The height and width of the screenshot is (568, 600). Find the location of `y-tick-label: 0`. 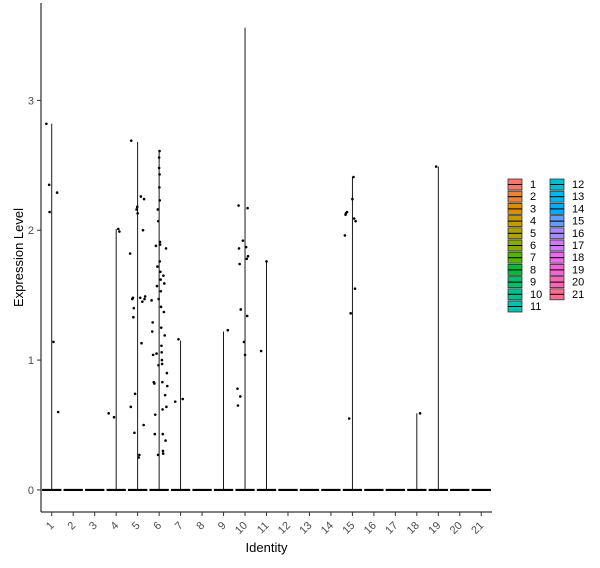

y-tick-label: 0 is located at coordinates (31, 491).